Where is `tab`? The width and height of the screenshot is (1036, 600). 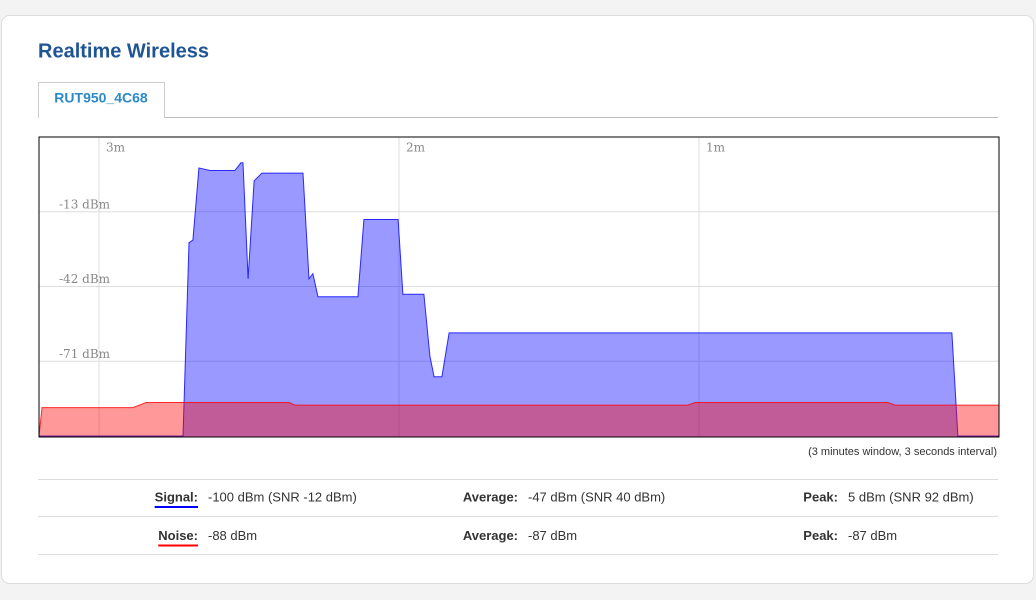 tab is located at coordinates (101, 100).